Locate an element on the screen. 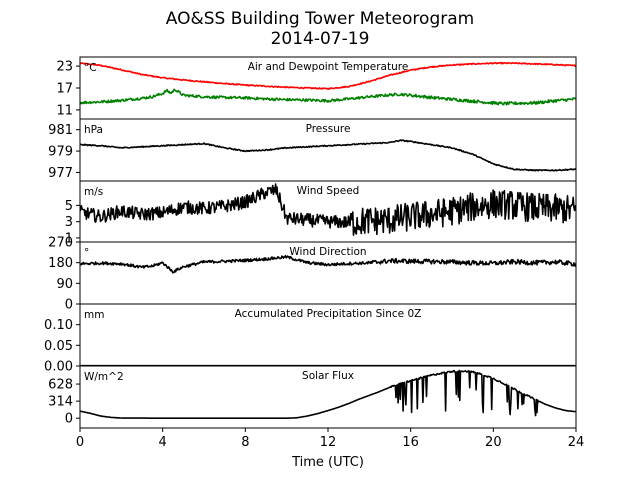 This screenshot has height=480, width=640. temp-title: Air and Dewpoint Temperature is located at coordinates (328, 67).